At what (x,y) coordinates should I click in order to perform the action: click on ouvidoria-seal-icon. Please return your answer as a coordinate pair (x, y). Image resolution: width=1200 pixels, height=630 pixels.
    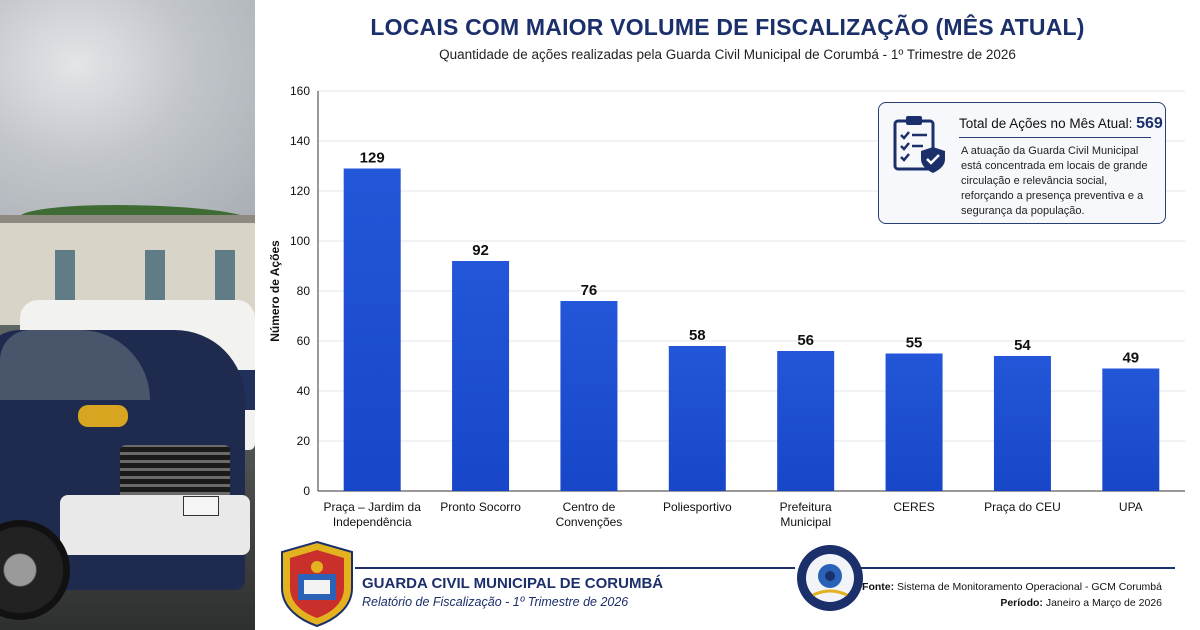
    Looking at the image, I should click on (830, 578).